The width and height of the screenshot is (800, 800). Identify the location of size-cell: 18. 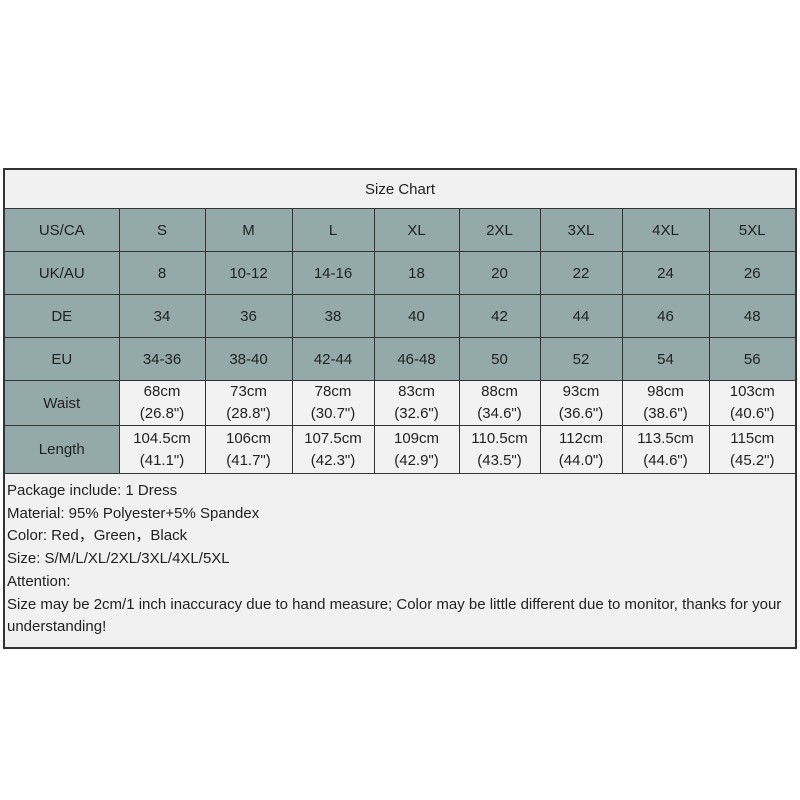
(416, 273).